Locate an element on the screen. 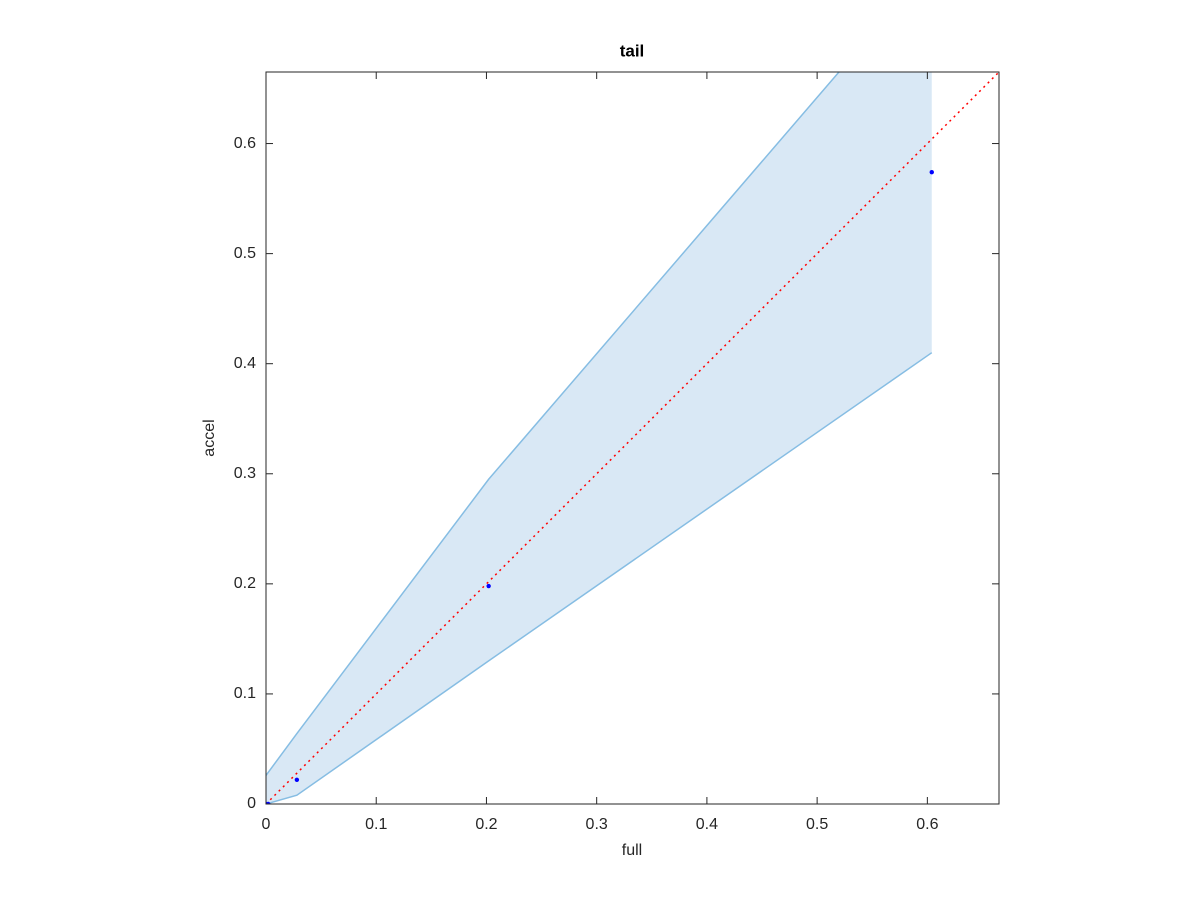  x-tick-label: 0.1 is located at coordinates (376, 824).